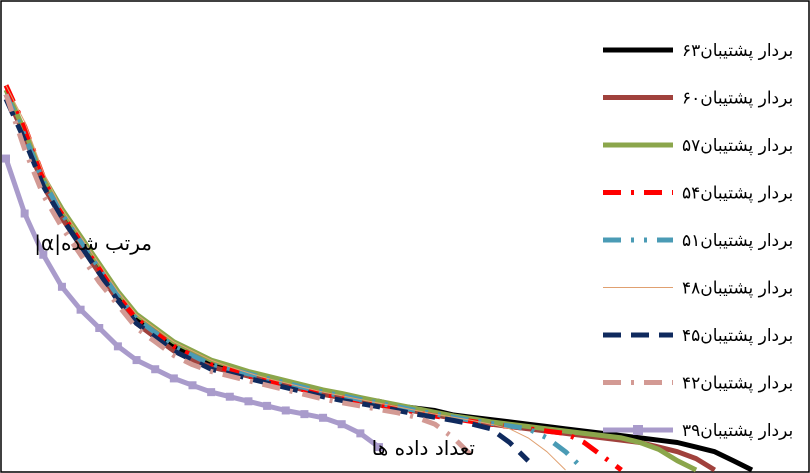  What do you see at coordinates (737, 336) in the screenshot?
I see `legend-label-6: ۴۵بردار پشتیبان` at bounding box center [737, 336].